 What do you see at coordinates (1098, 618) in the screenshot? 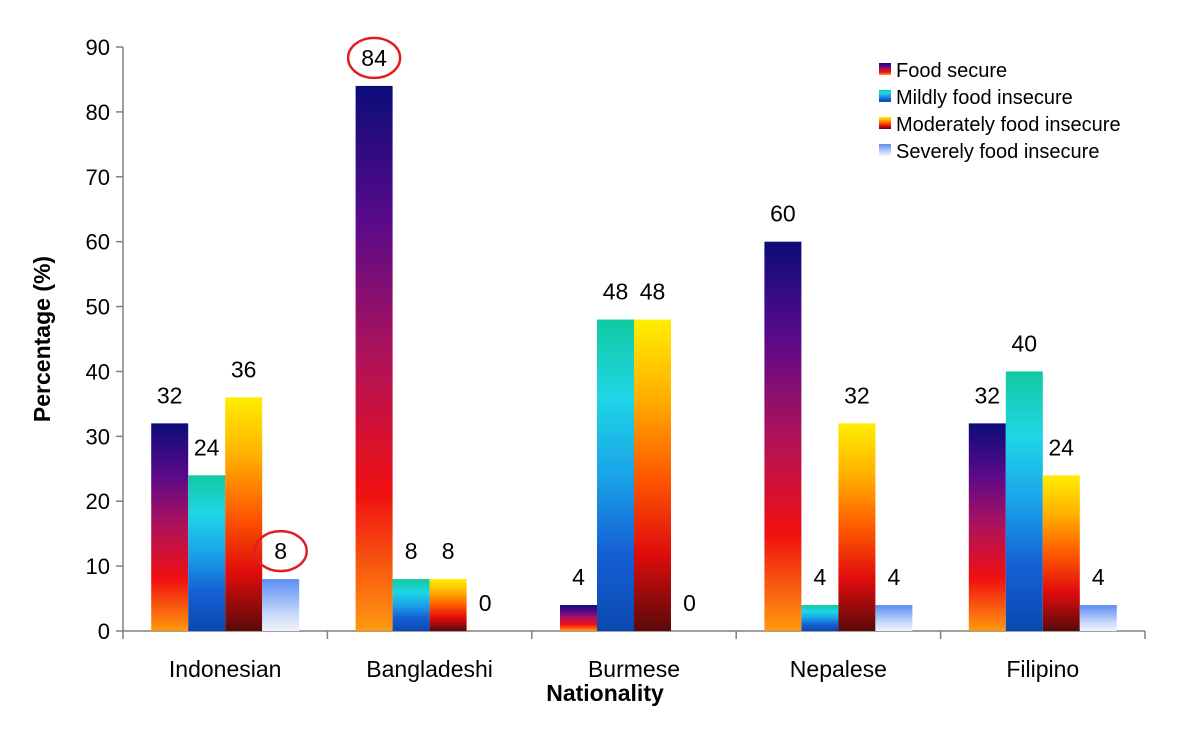
I see `bar-severely-food-insecure-filipino` at bounding box center [1098, 618].